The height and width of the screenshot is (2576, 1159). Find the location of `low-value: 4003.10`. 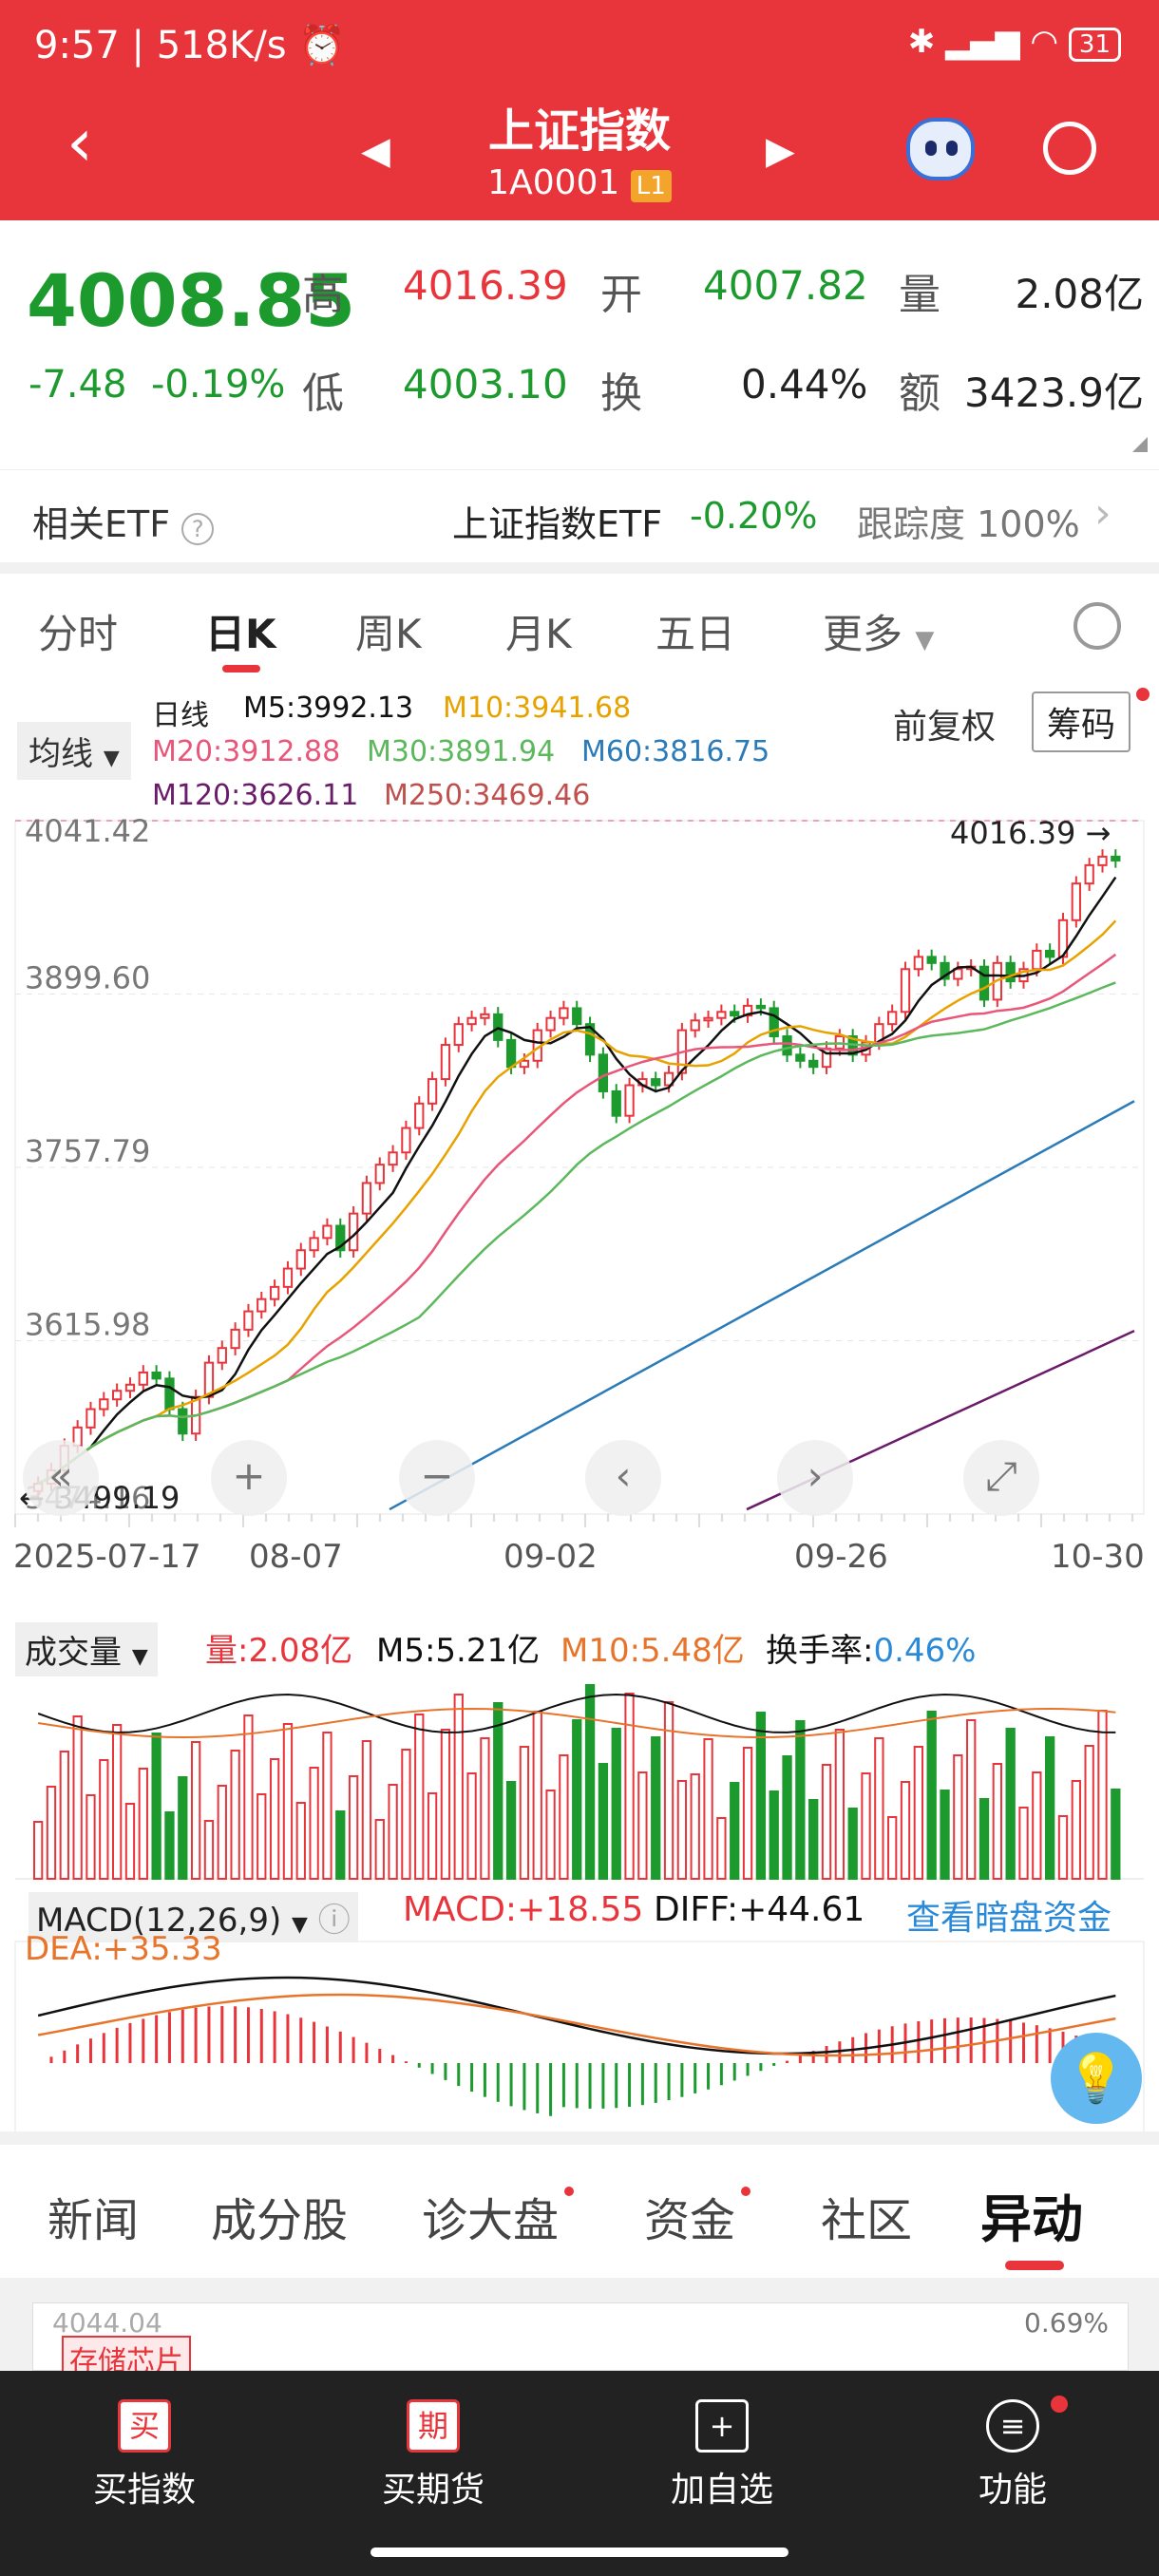

low-value: 4003.10 is located at coordinates (485, 384).